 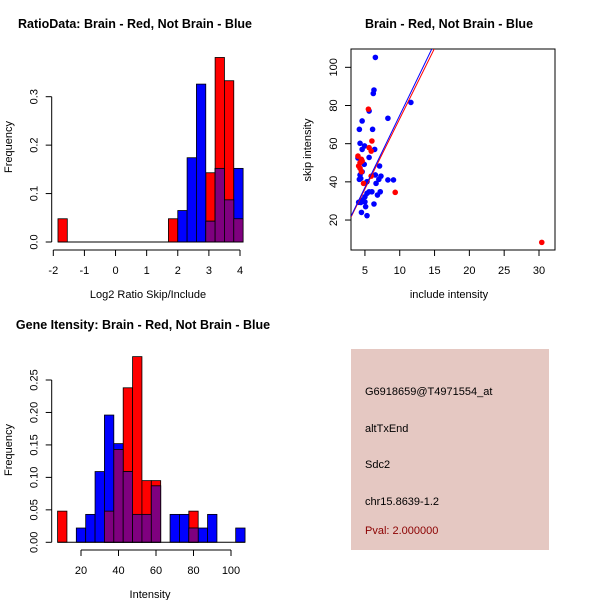 What do you see at coordinates (35, 444) in the screenshot?
I see `y-tick-label: 0.15` at bounding box center [35, 444].